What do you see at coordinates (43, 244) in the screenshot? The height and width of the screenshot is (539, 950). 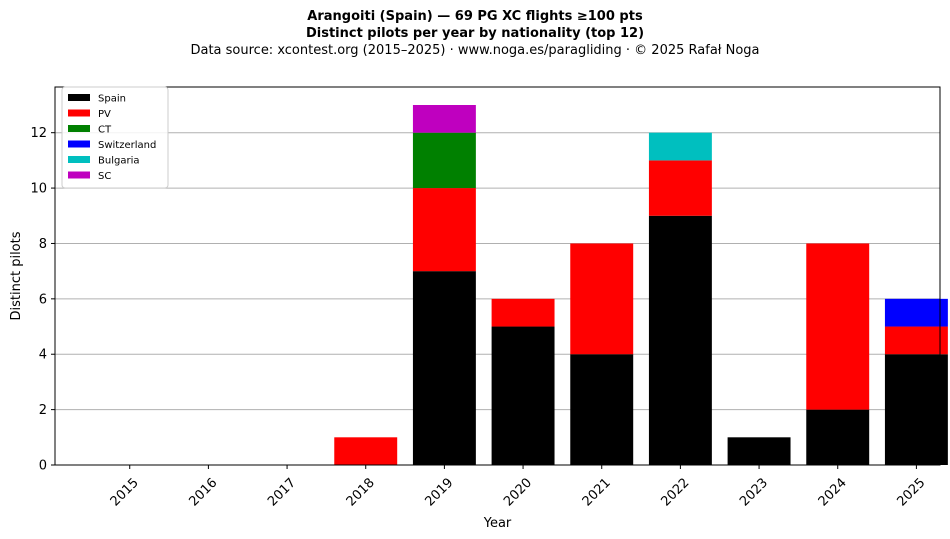 I see `y-tick-label: 8` at bounding box center [43, 244].